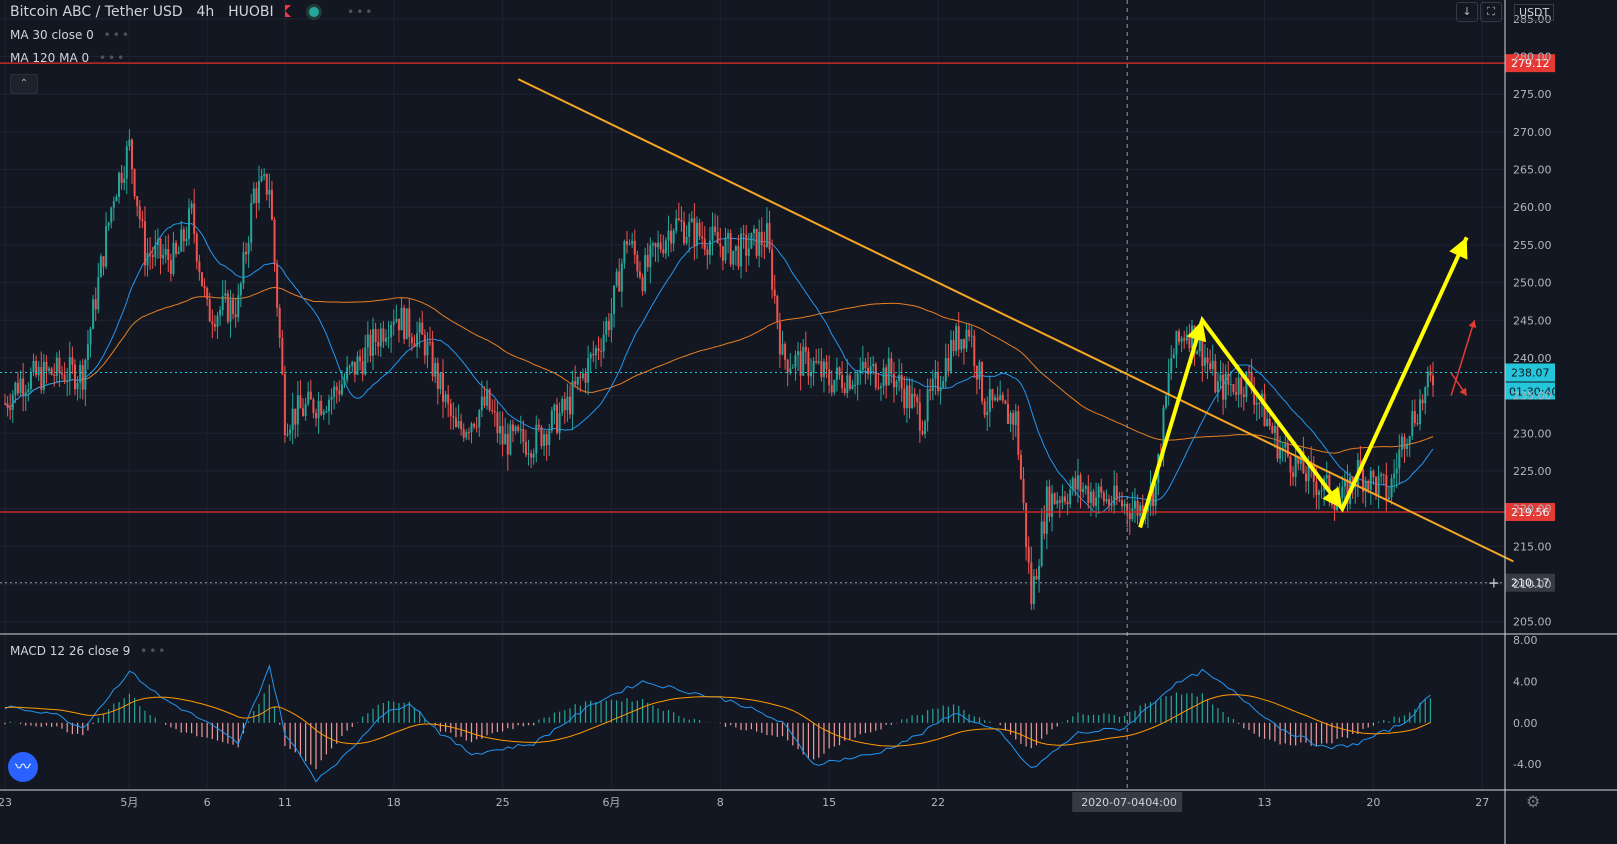  I want to click on settings-icon: ⚙, so click(1533, 801).